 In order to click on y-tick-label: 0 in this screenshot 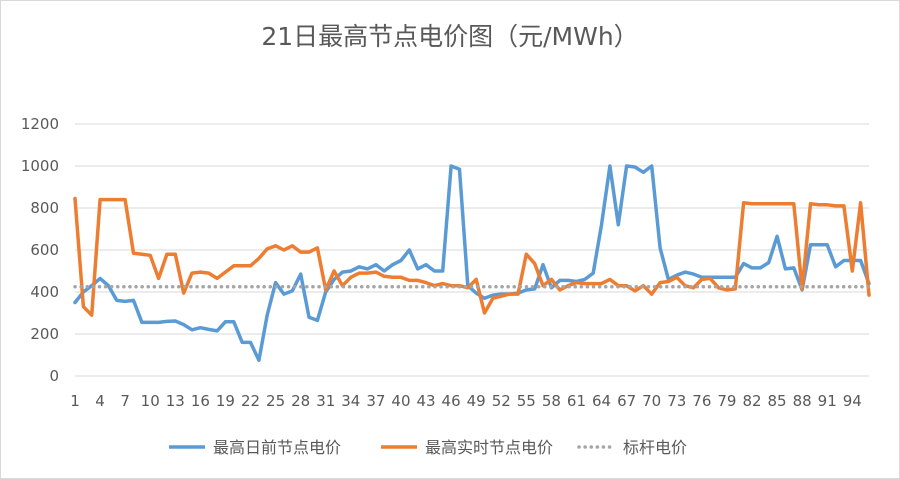, I will do `click(54, 376)`.